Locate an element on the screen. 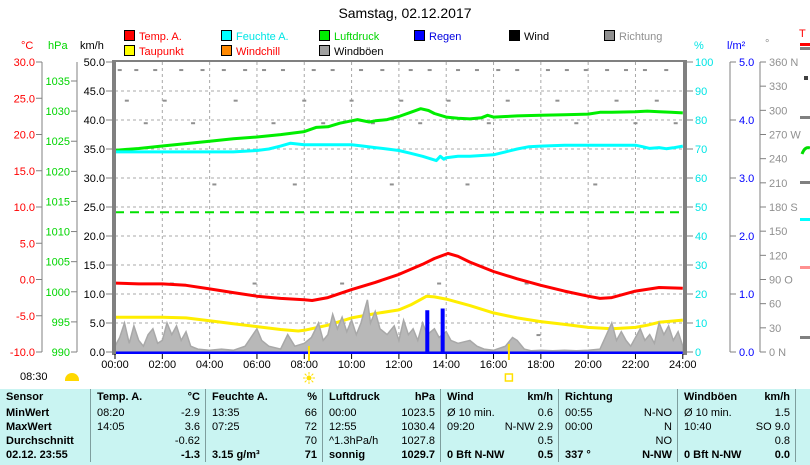  deg-tick-label: 210 is located at coordinates (778, 184).